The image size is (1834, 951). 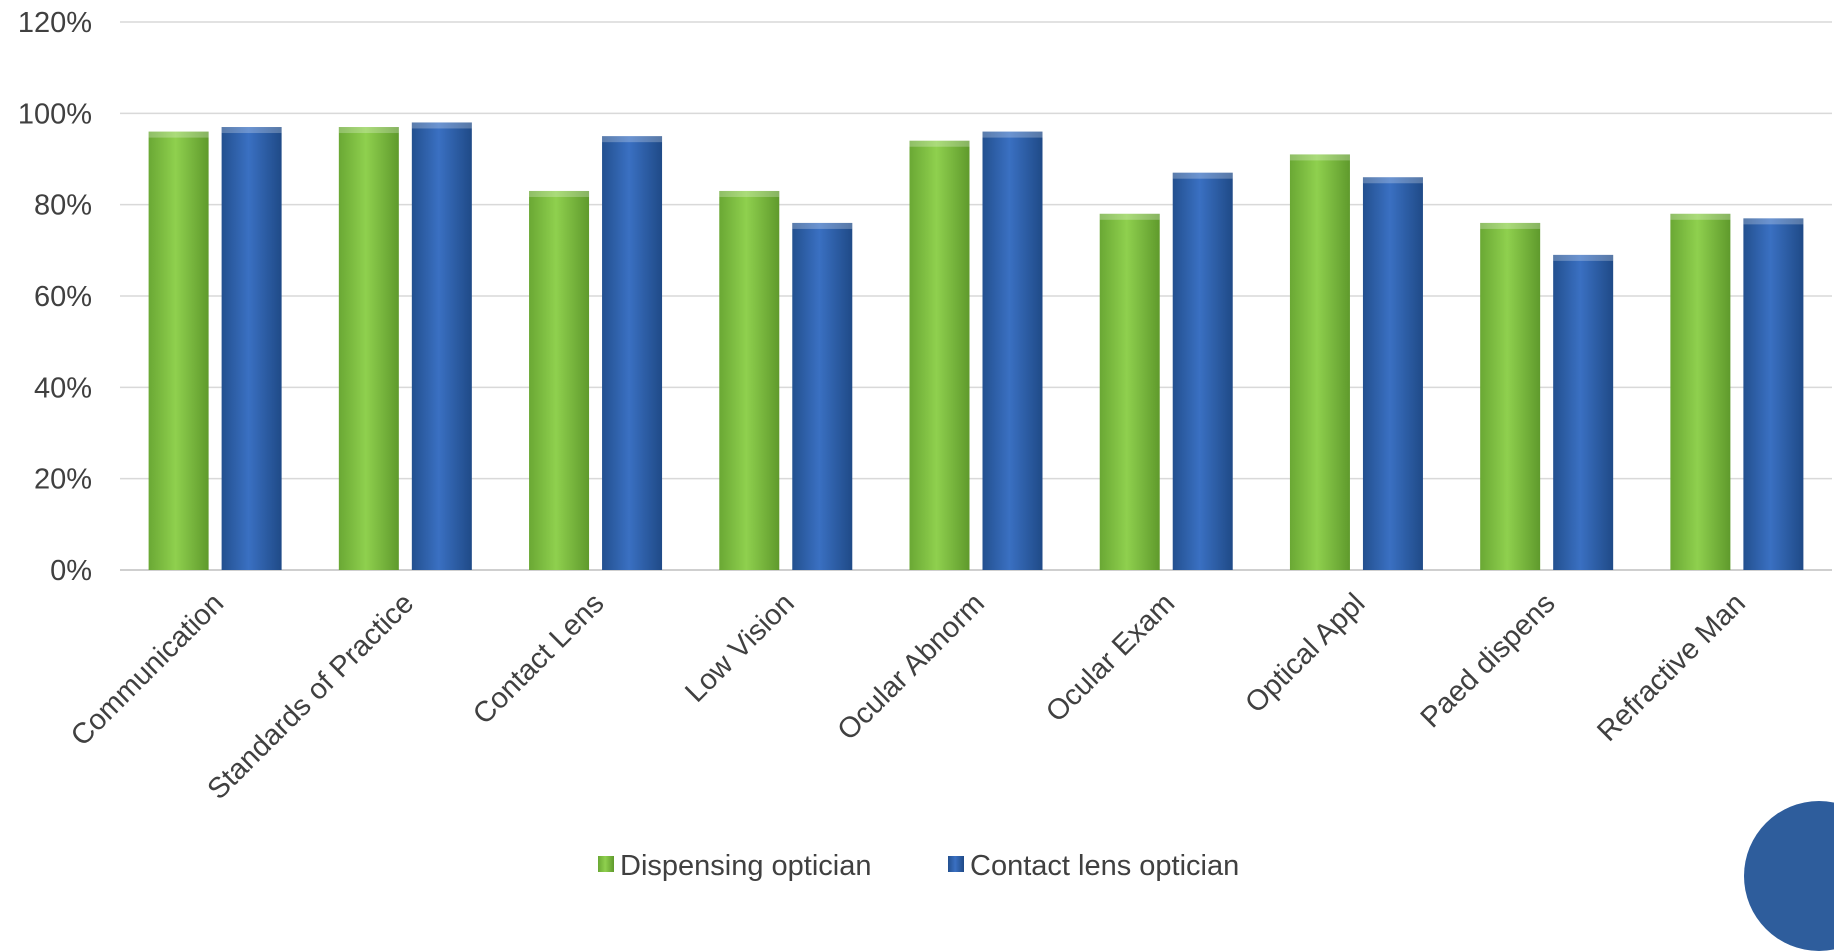 What do you see at coordinates (63, 206) in the screenshot?
I see `y-tick-label: 80%` at bounding box center [63, 206].